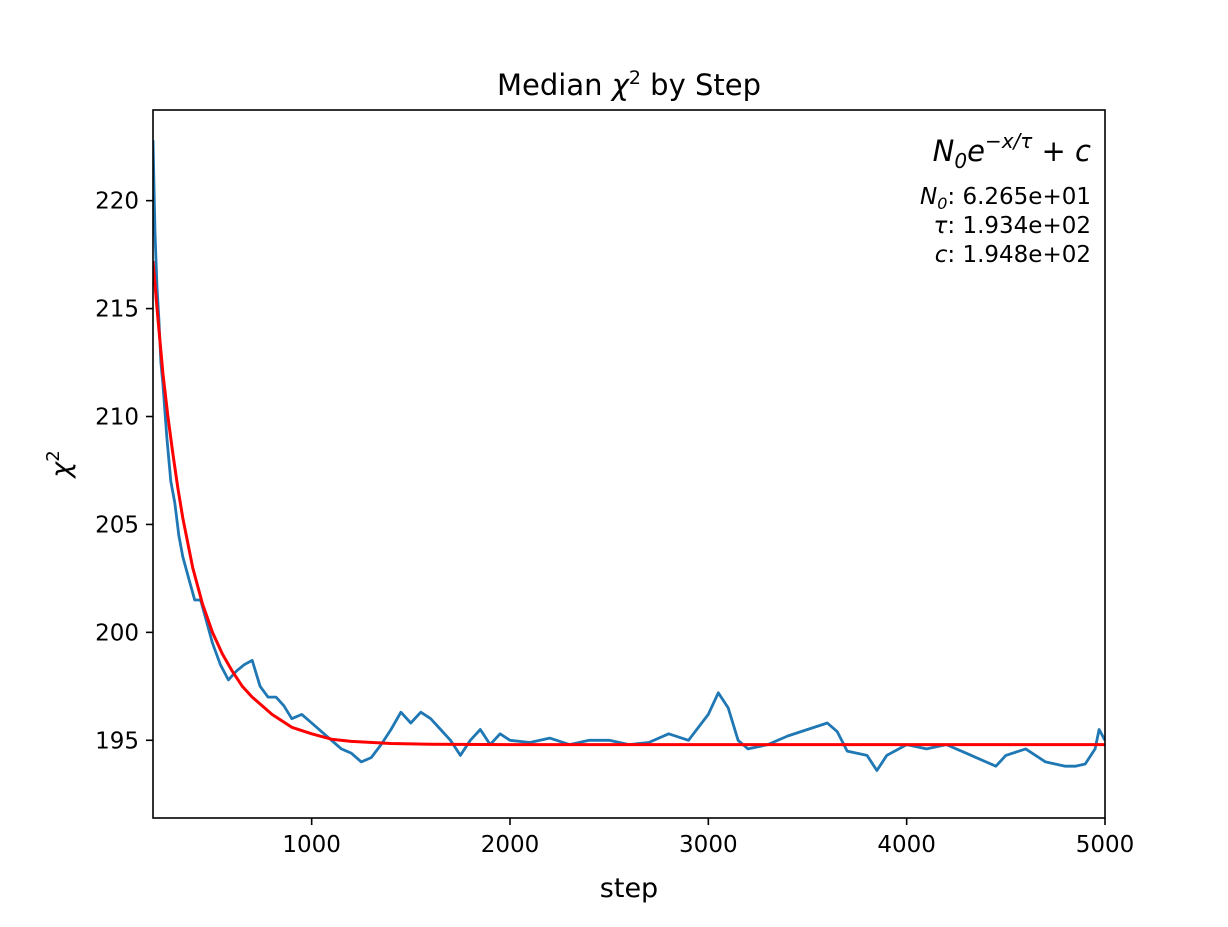 The width and height of the screenshot is (1228, 927). I want to click on x-tick-label: 1000, so click(311, 845).